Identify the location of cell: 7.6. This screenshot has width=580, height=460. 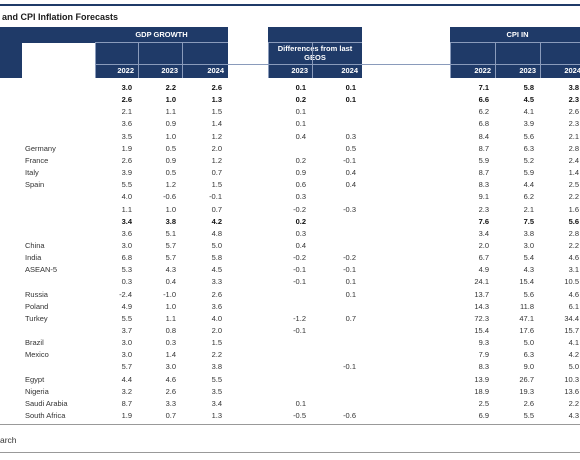
(483, 221).